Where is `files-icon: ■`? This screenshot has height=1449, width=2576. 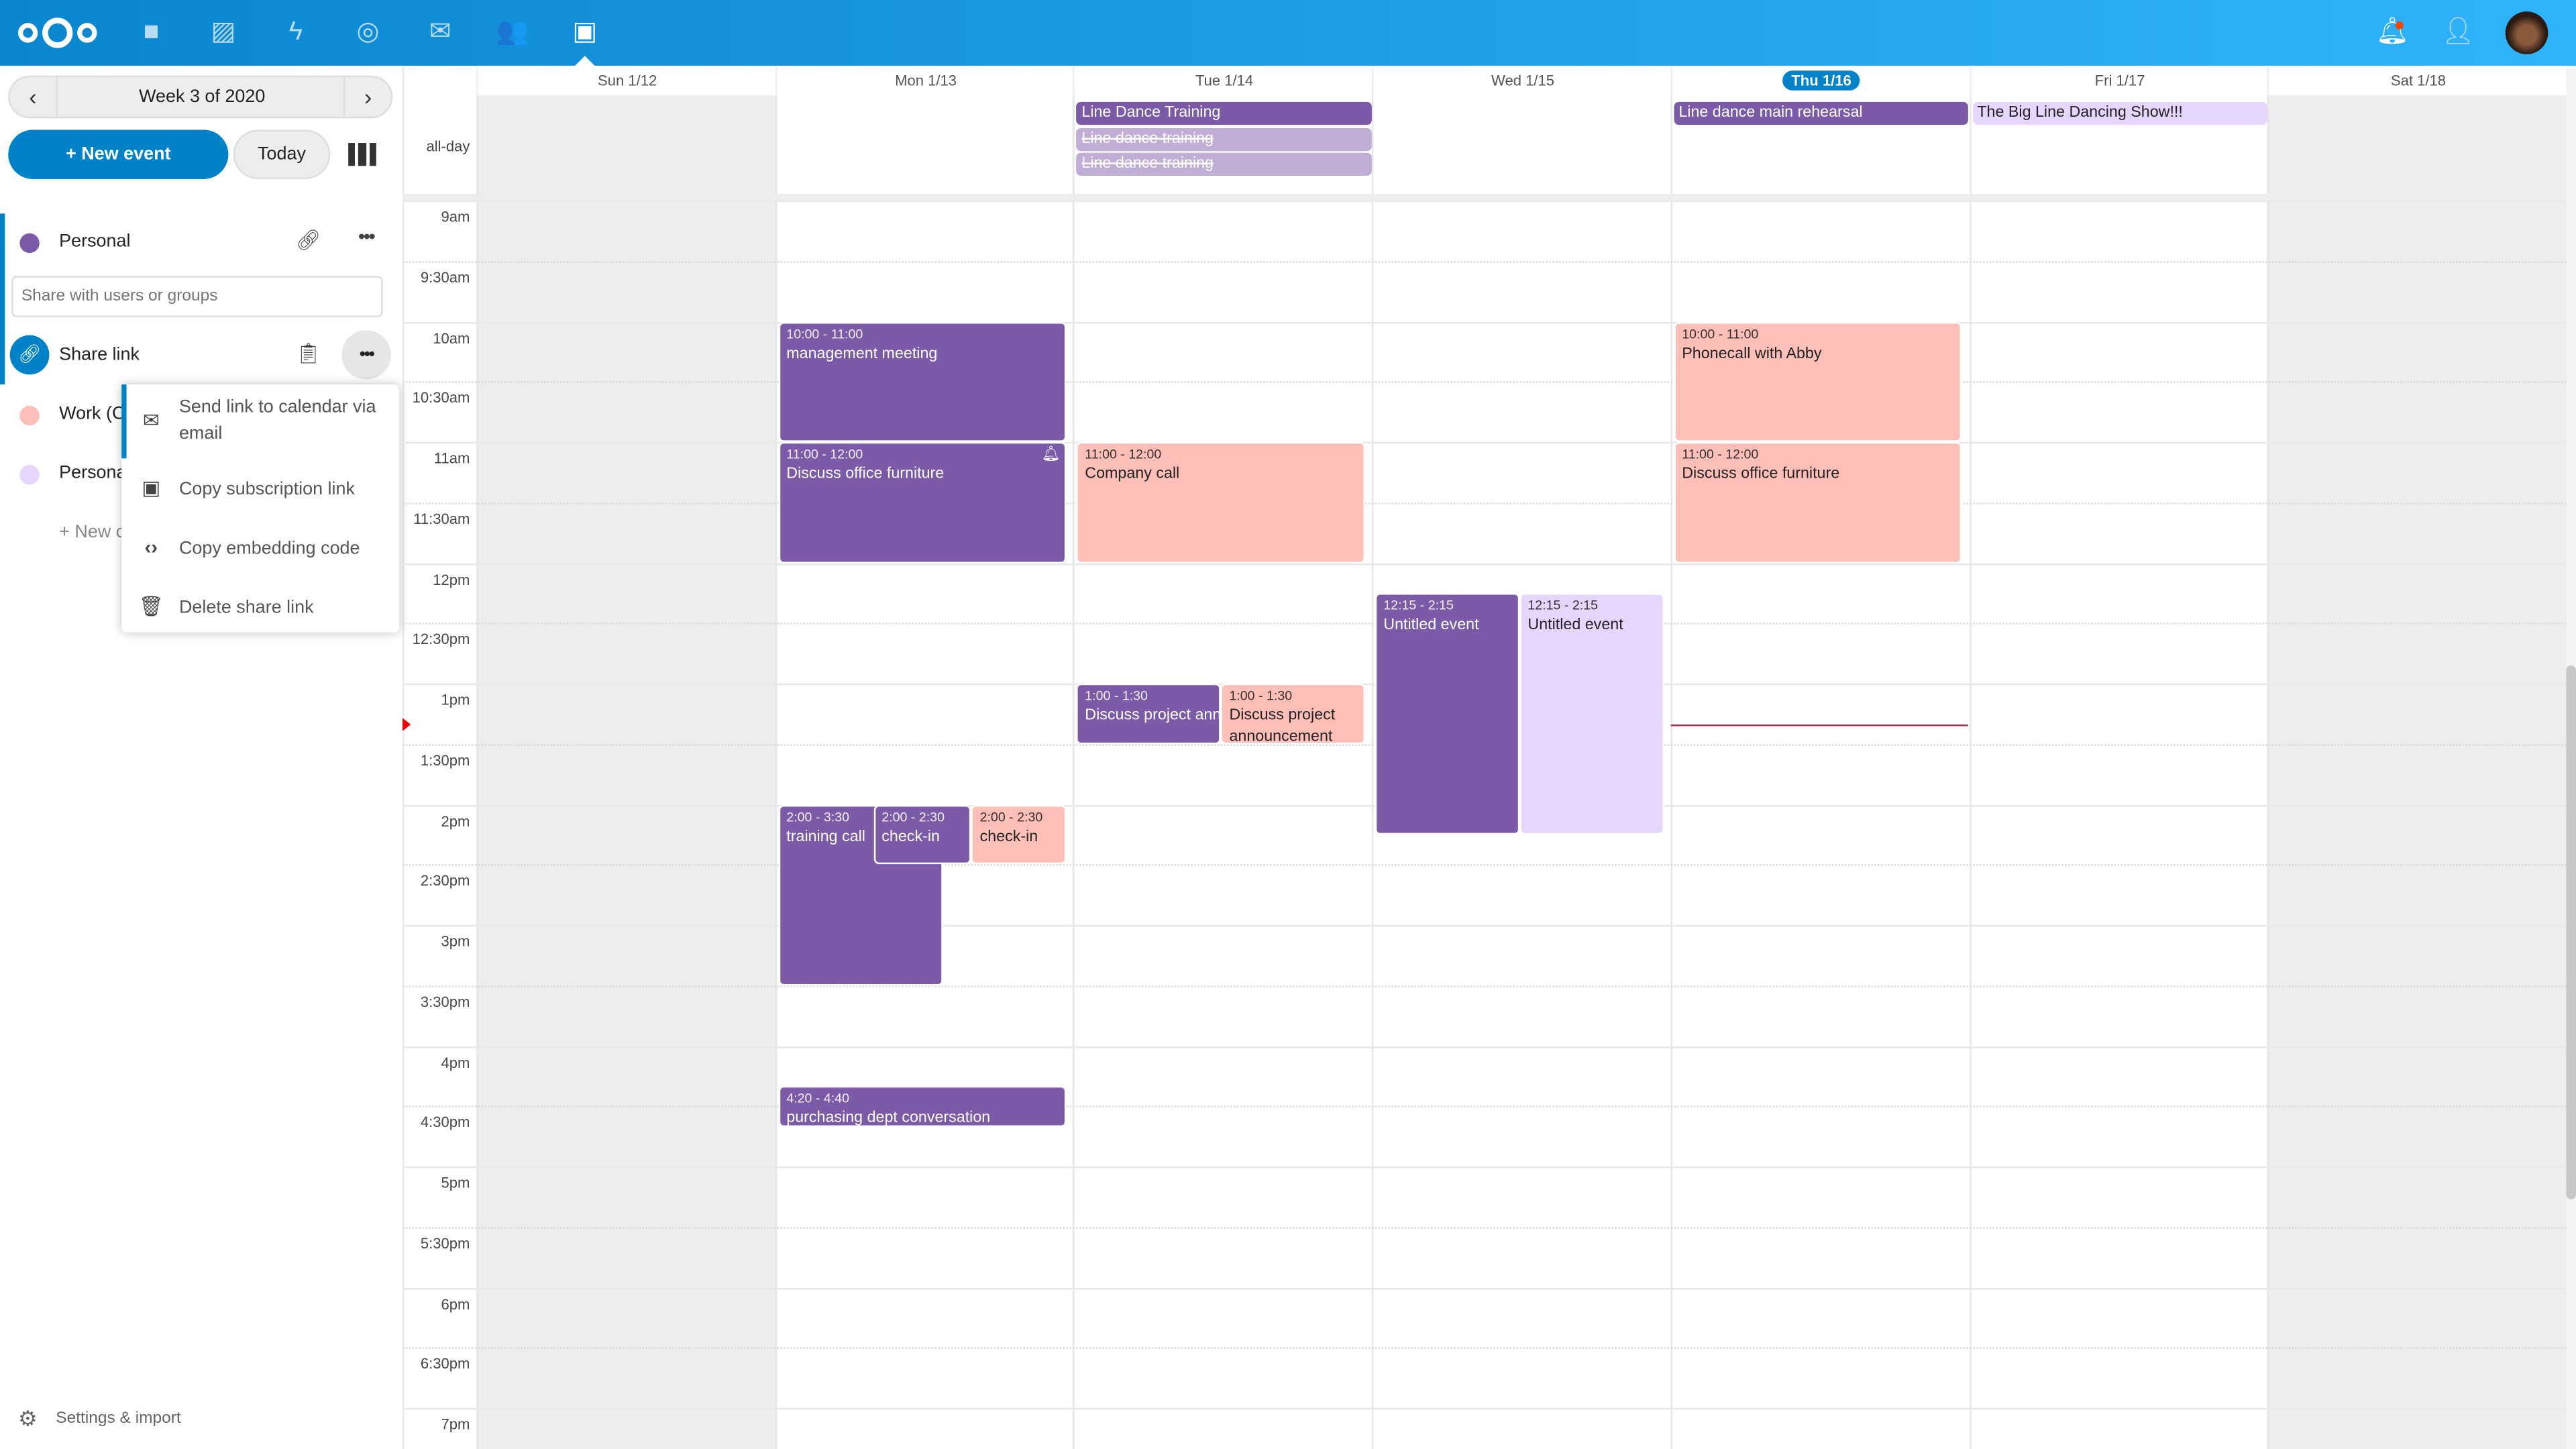
files-icon: ■ is located at coordinates (151, 31).